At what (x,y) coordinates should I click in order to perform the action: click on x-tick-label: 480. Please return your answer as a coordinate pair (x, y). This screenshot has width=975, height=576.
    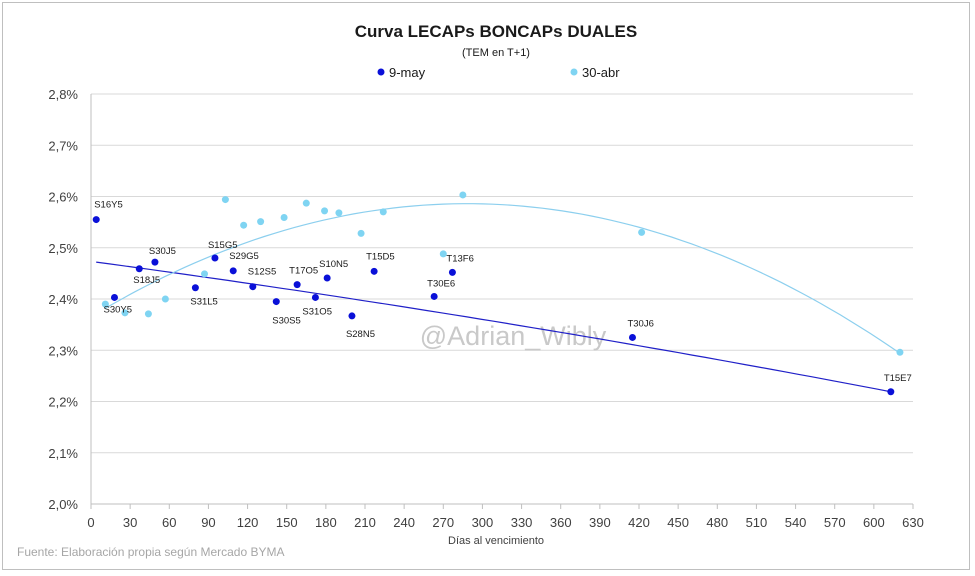
    Looking at the image, I should click on (717, 522).